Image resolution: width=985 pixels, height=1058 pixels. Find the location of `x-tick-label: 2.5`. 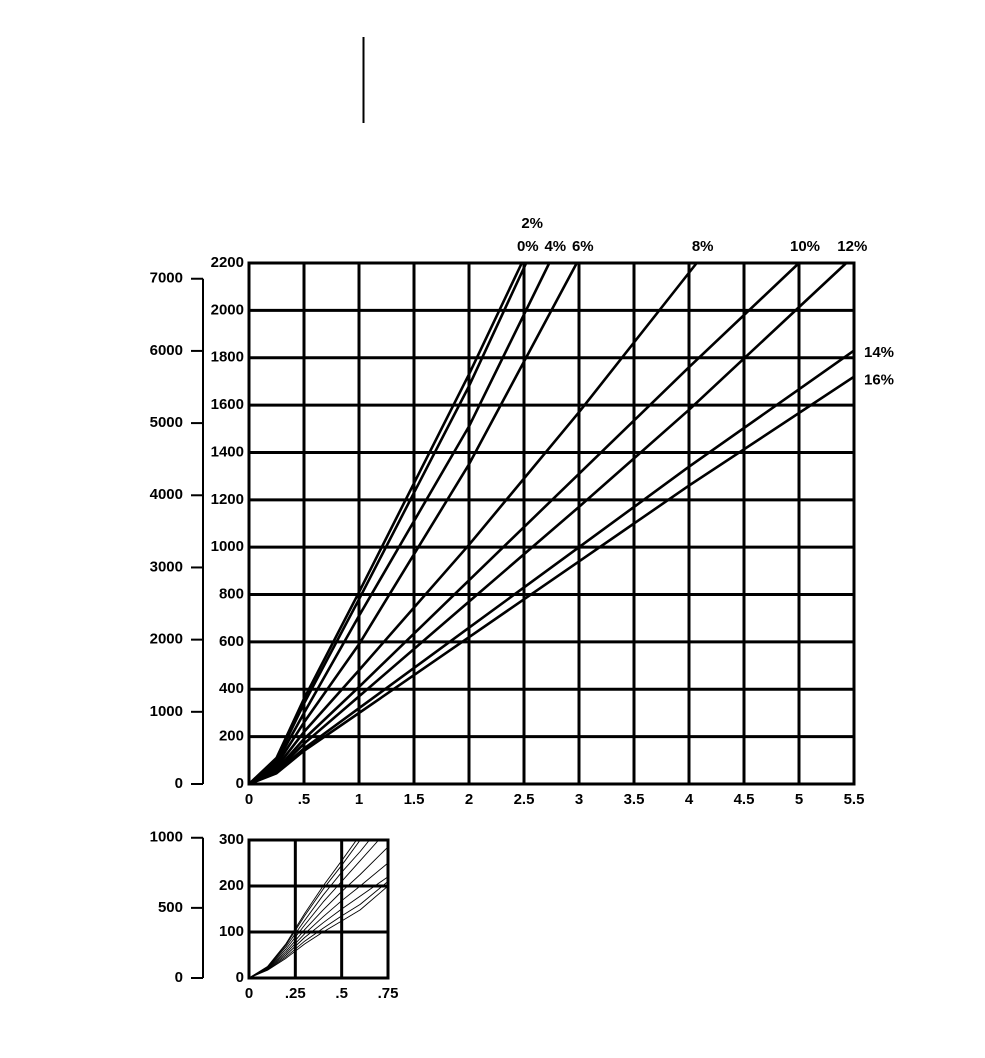

x-tick-label: 2.5 is located at coordinates (524, 799).